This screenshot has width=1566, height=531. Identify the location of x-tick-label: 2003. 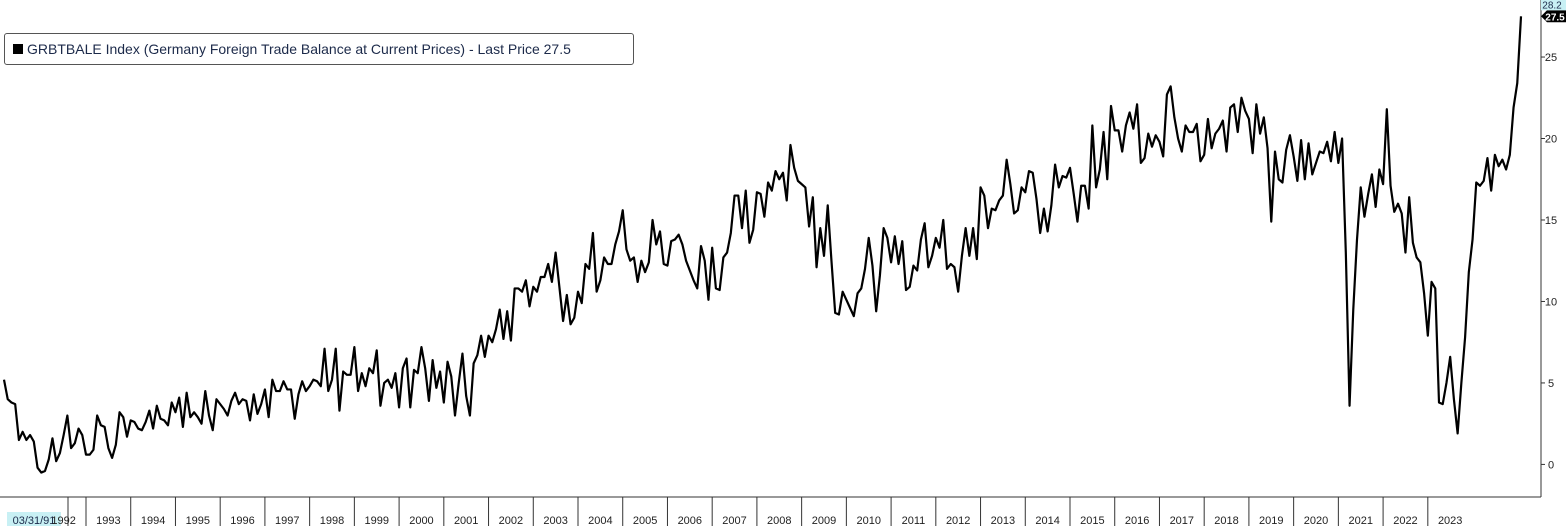
(555, 520).